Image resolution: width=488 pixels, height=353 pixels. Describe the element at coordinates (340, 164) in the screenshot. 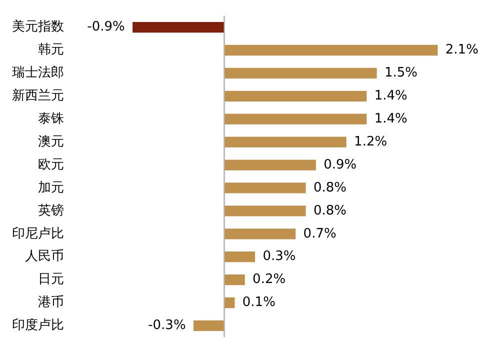

I see `data-label: 0.9%` at that location.